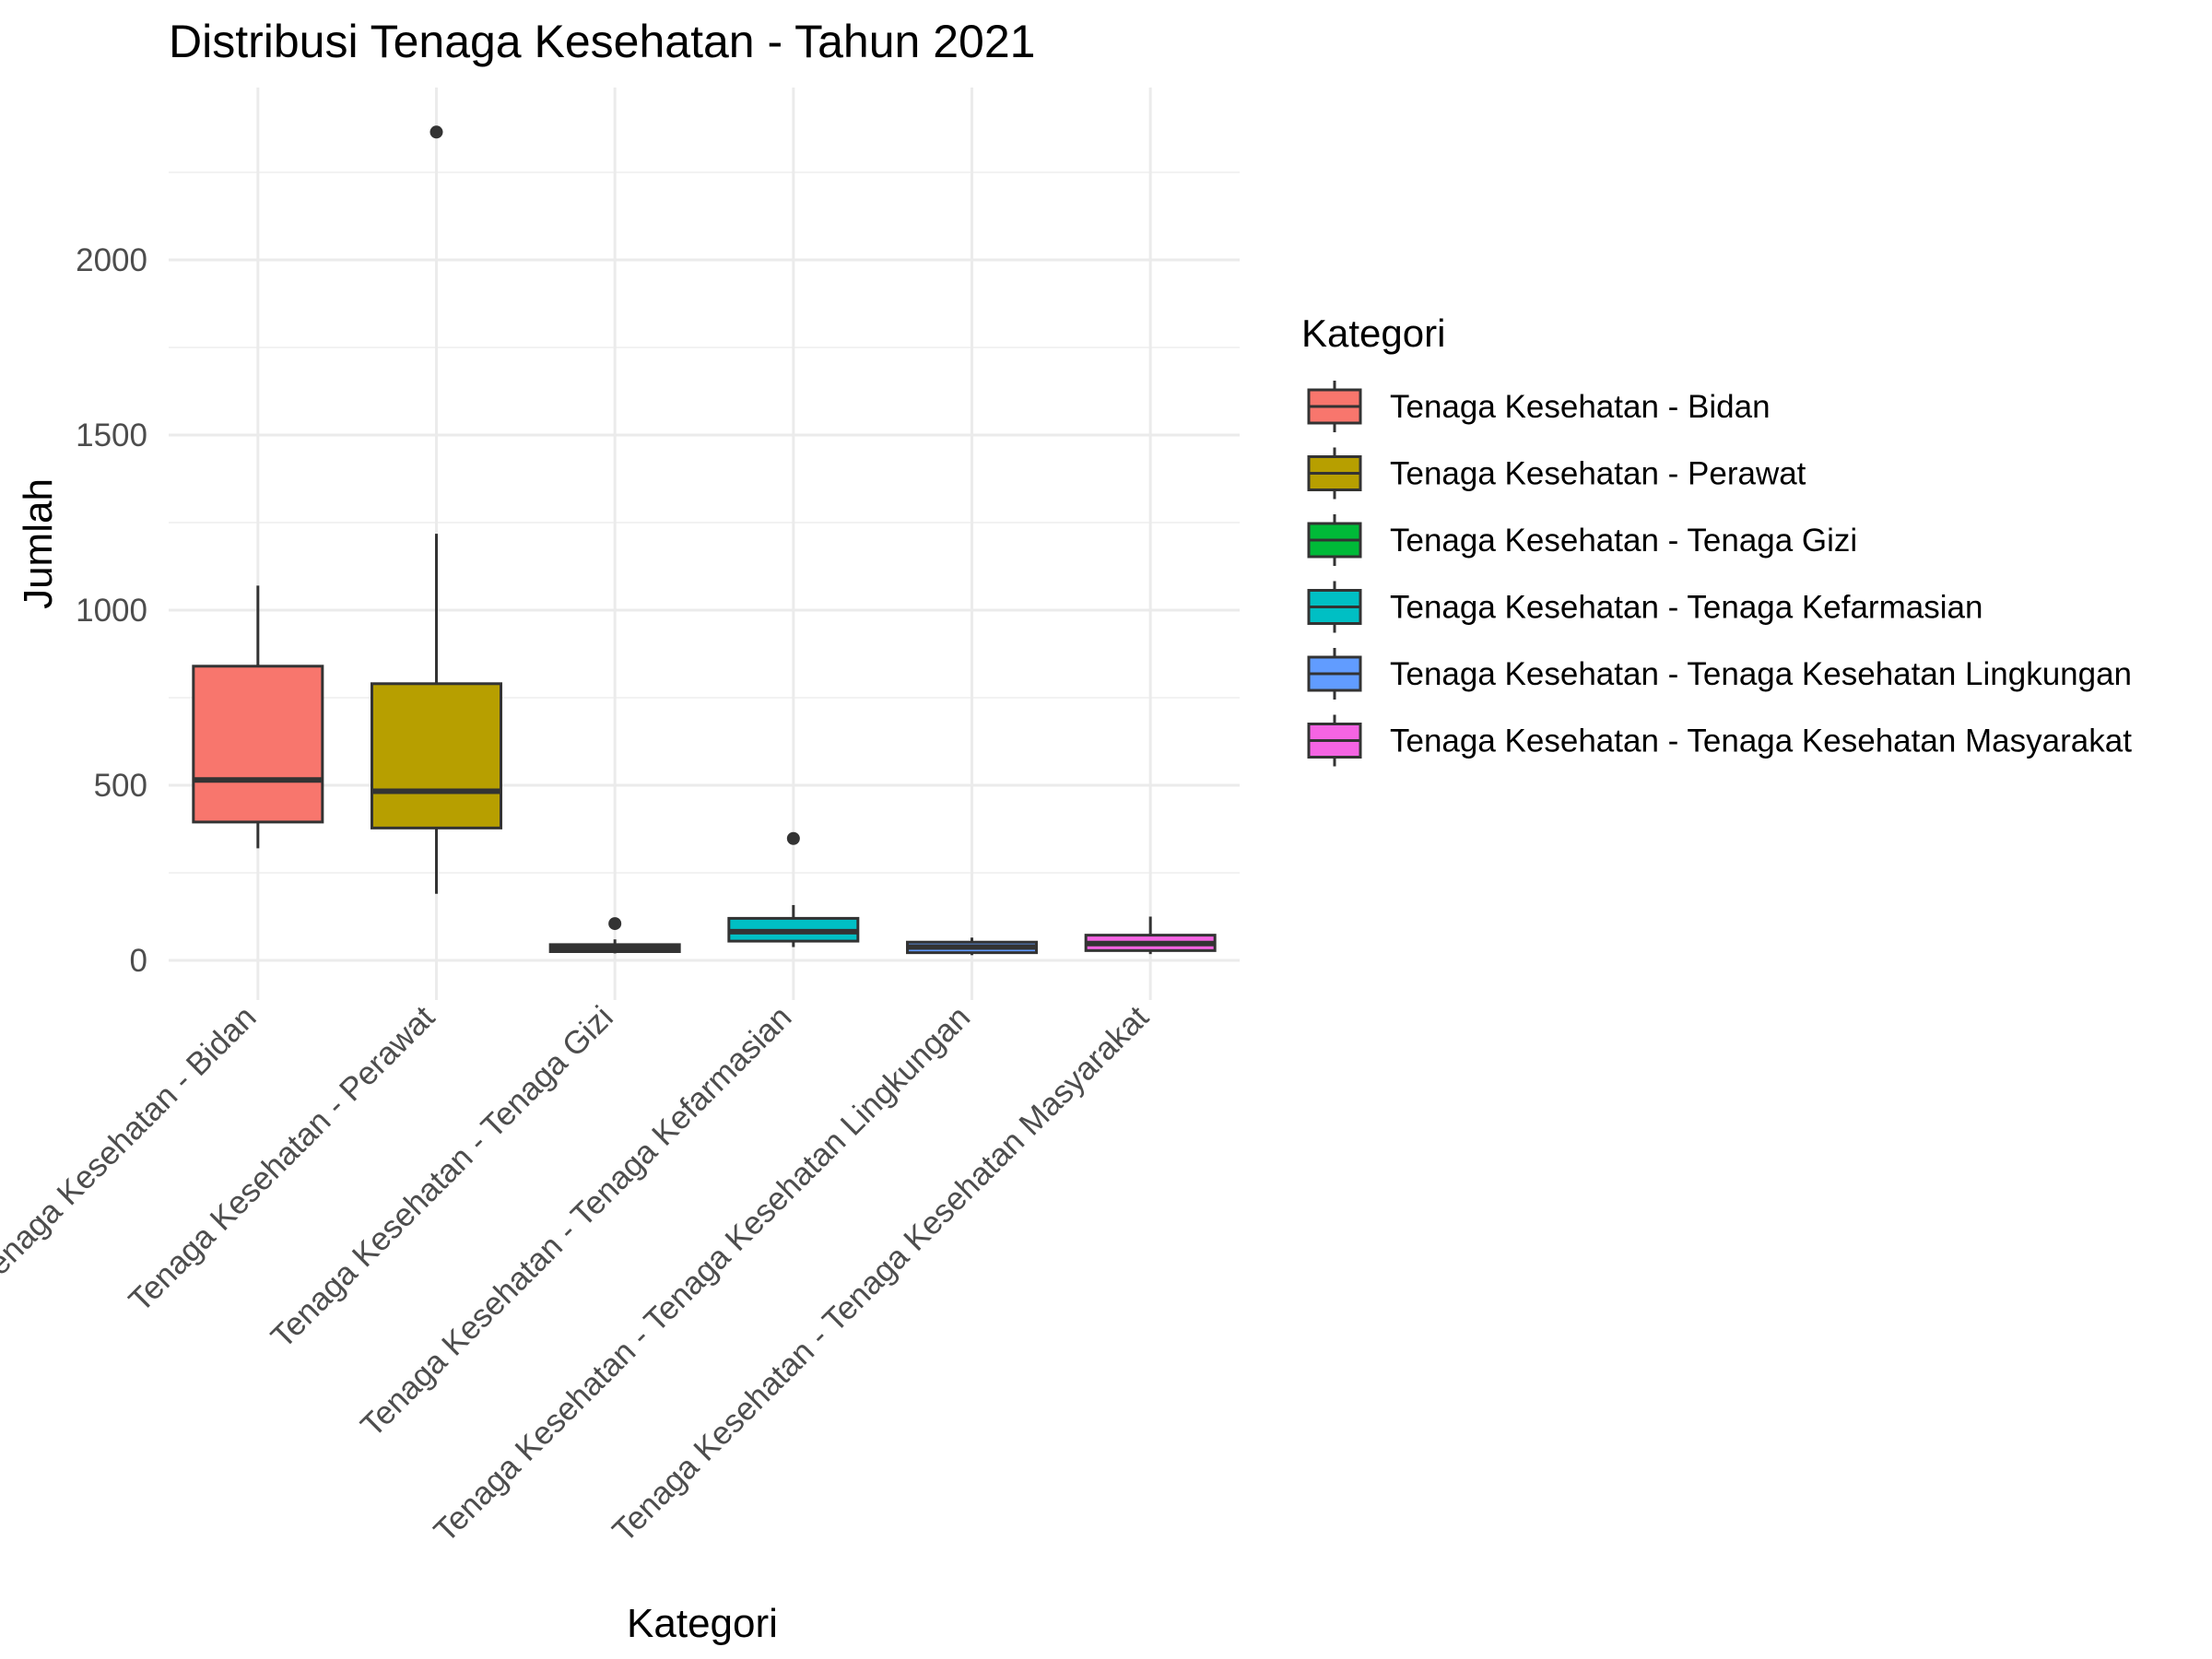  What do you see at coordinates (1373, 333) in the screenshot?
I see `legend-title: Kategori` at bounding box center [1373, 333].